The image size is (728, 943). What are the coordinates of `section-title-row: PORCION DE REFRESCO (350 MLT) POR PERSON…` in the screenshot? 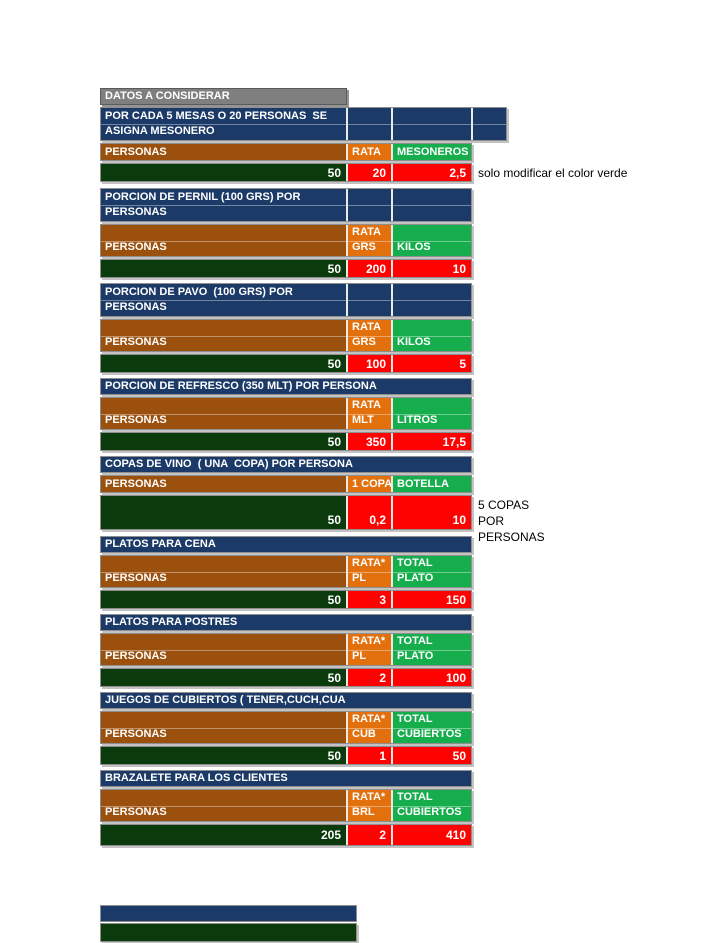 It's located at (286, 386).